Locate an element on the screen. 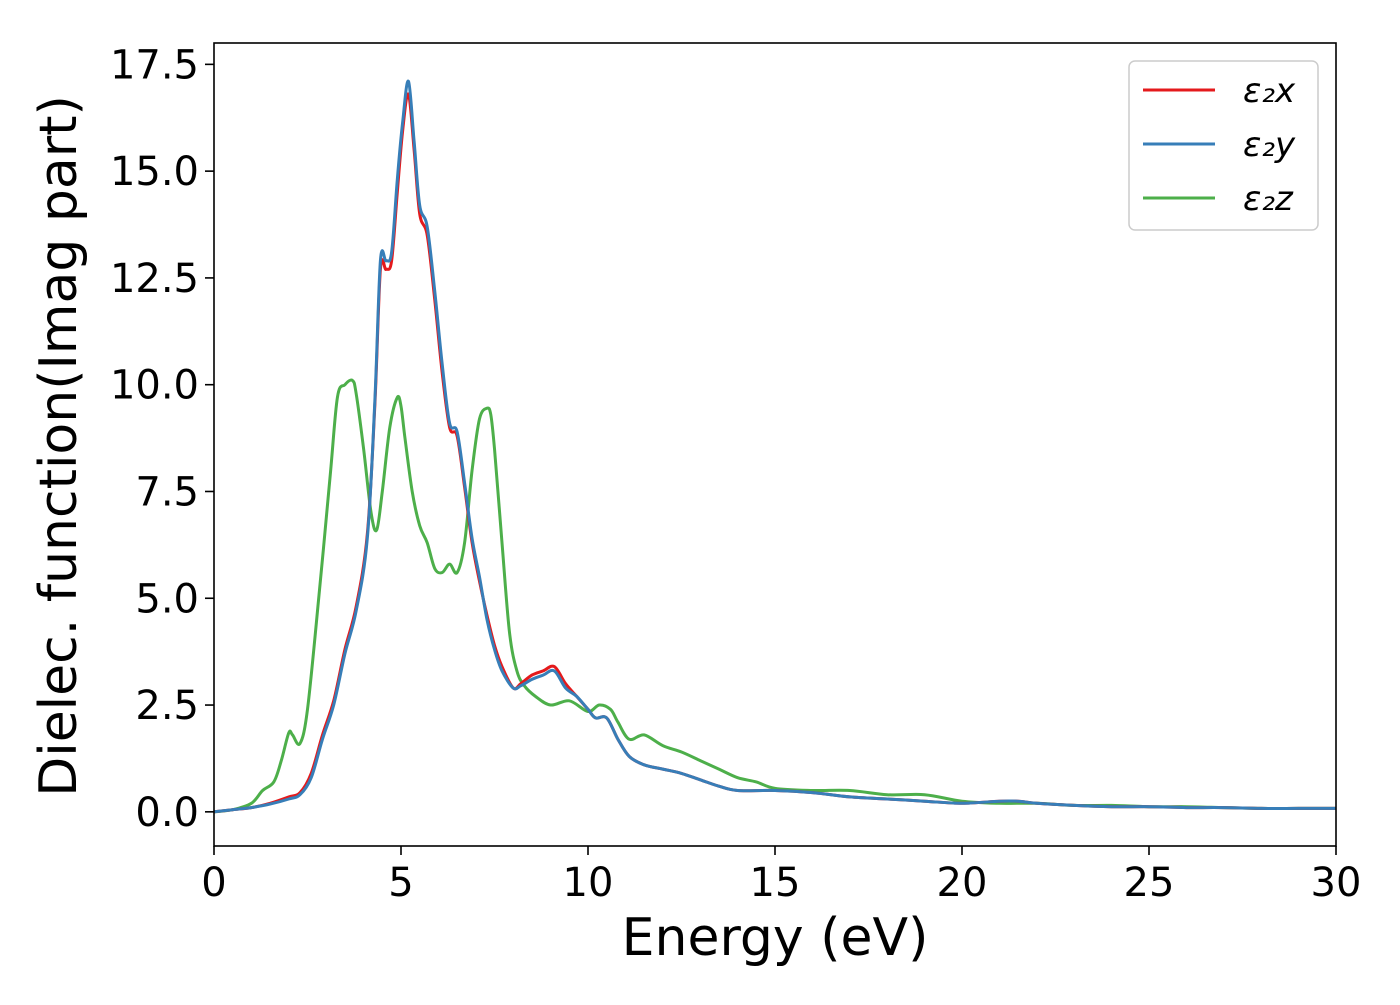 The height and width of the screenshot is (1005, 1400). x-tick-label: 30 is located at coordinates (1336, 883).